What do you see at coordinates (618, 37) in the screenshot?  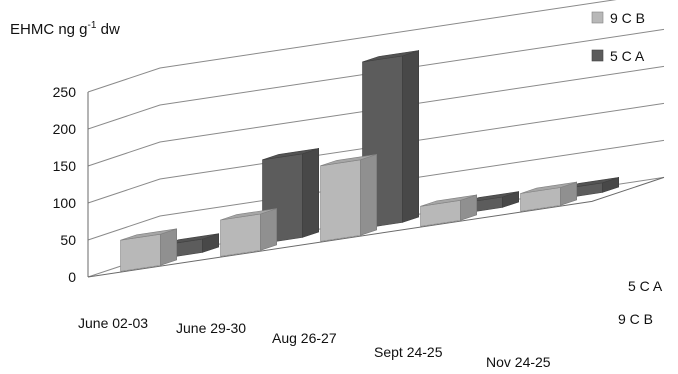 I see `legend: 9 C B 5 C A` at bounding box center [618, 37].